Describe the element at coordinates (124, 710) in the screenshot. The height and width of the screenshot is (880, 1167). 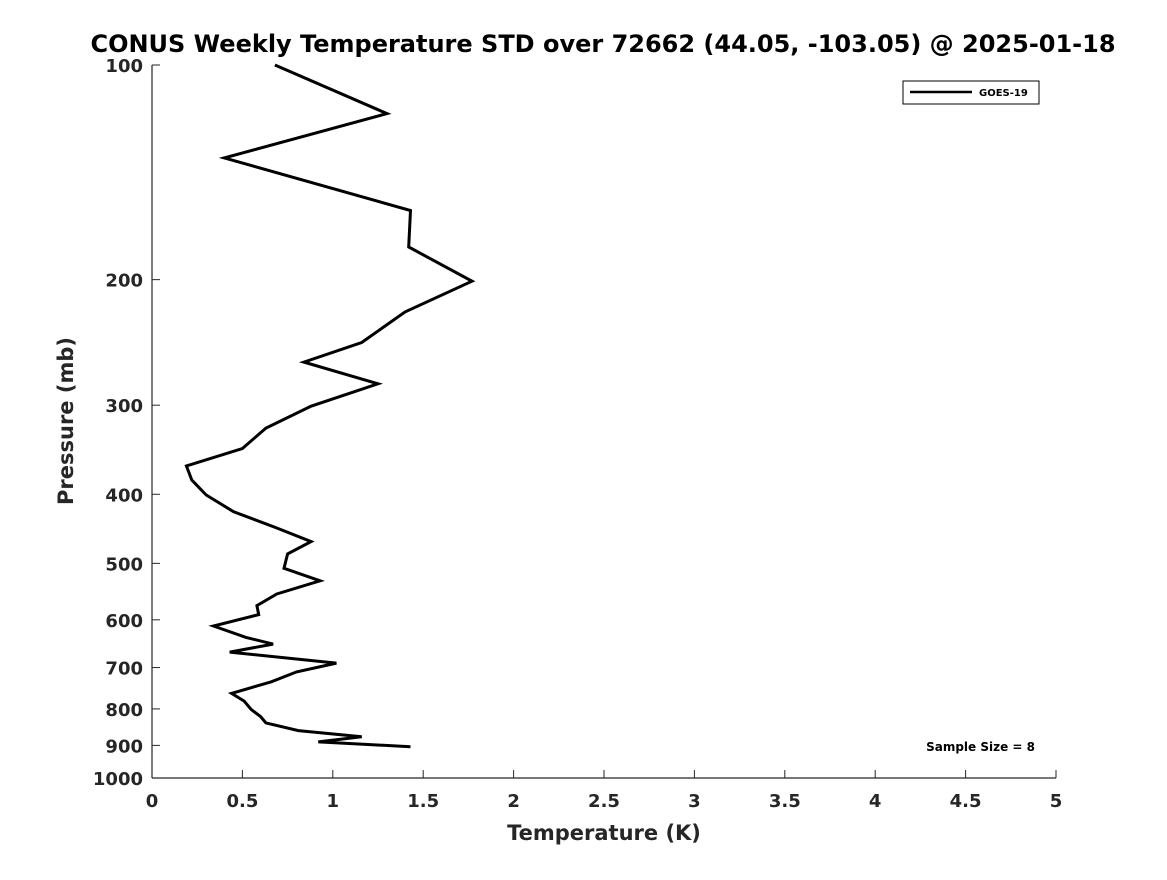
I see `y-tick-label: 800` at that location.